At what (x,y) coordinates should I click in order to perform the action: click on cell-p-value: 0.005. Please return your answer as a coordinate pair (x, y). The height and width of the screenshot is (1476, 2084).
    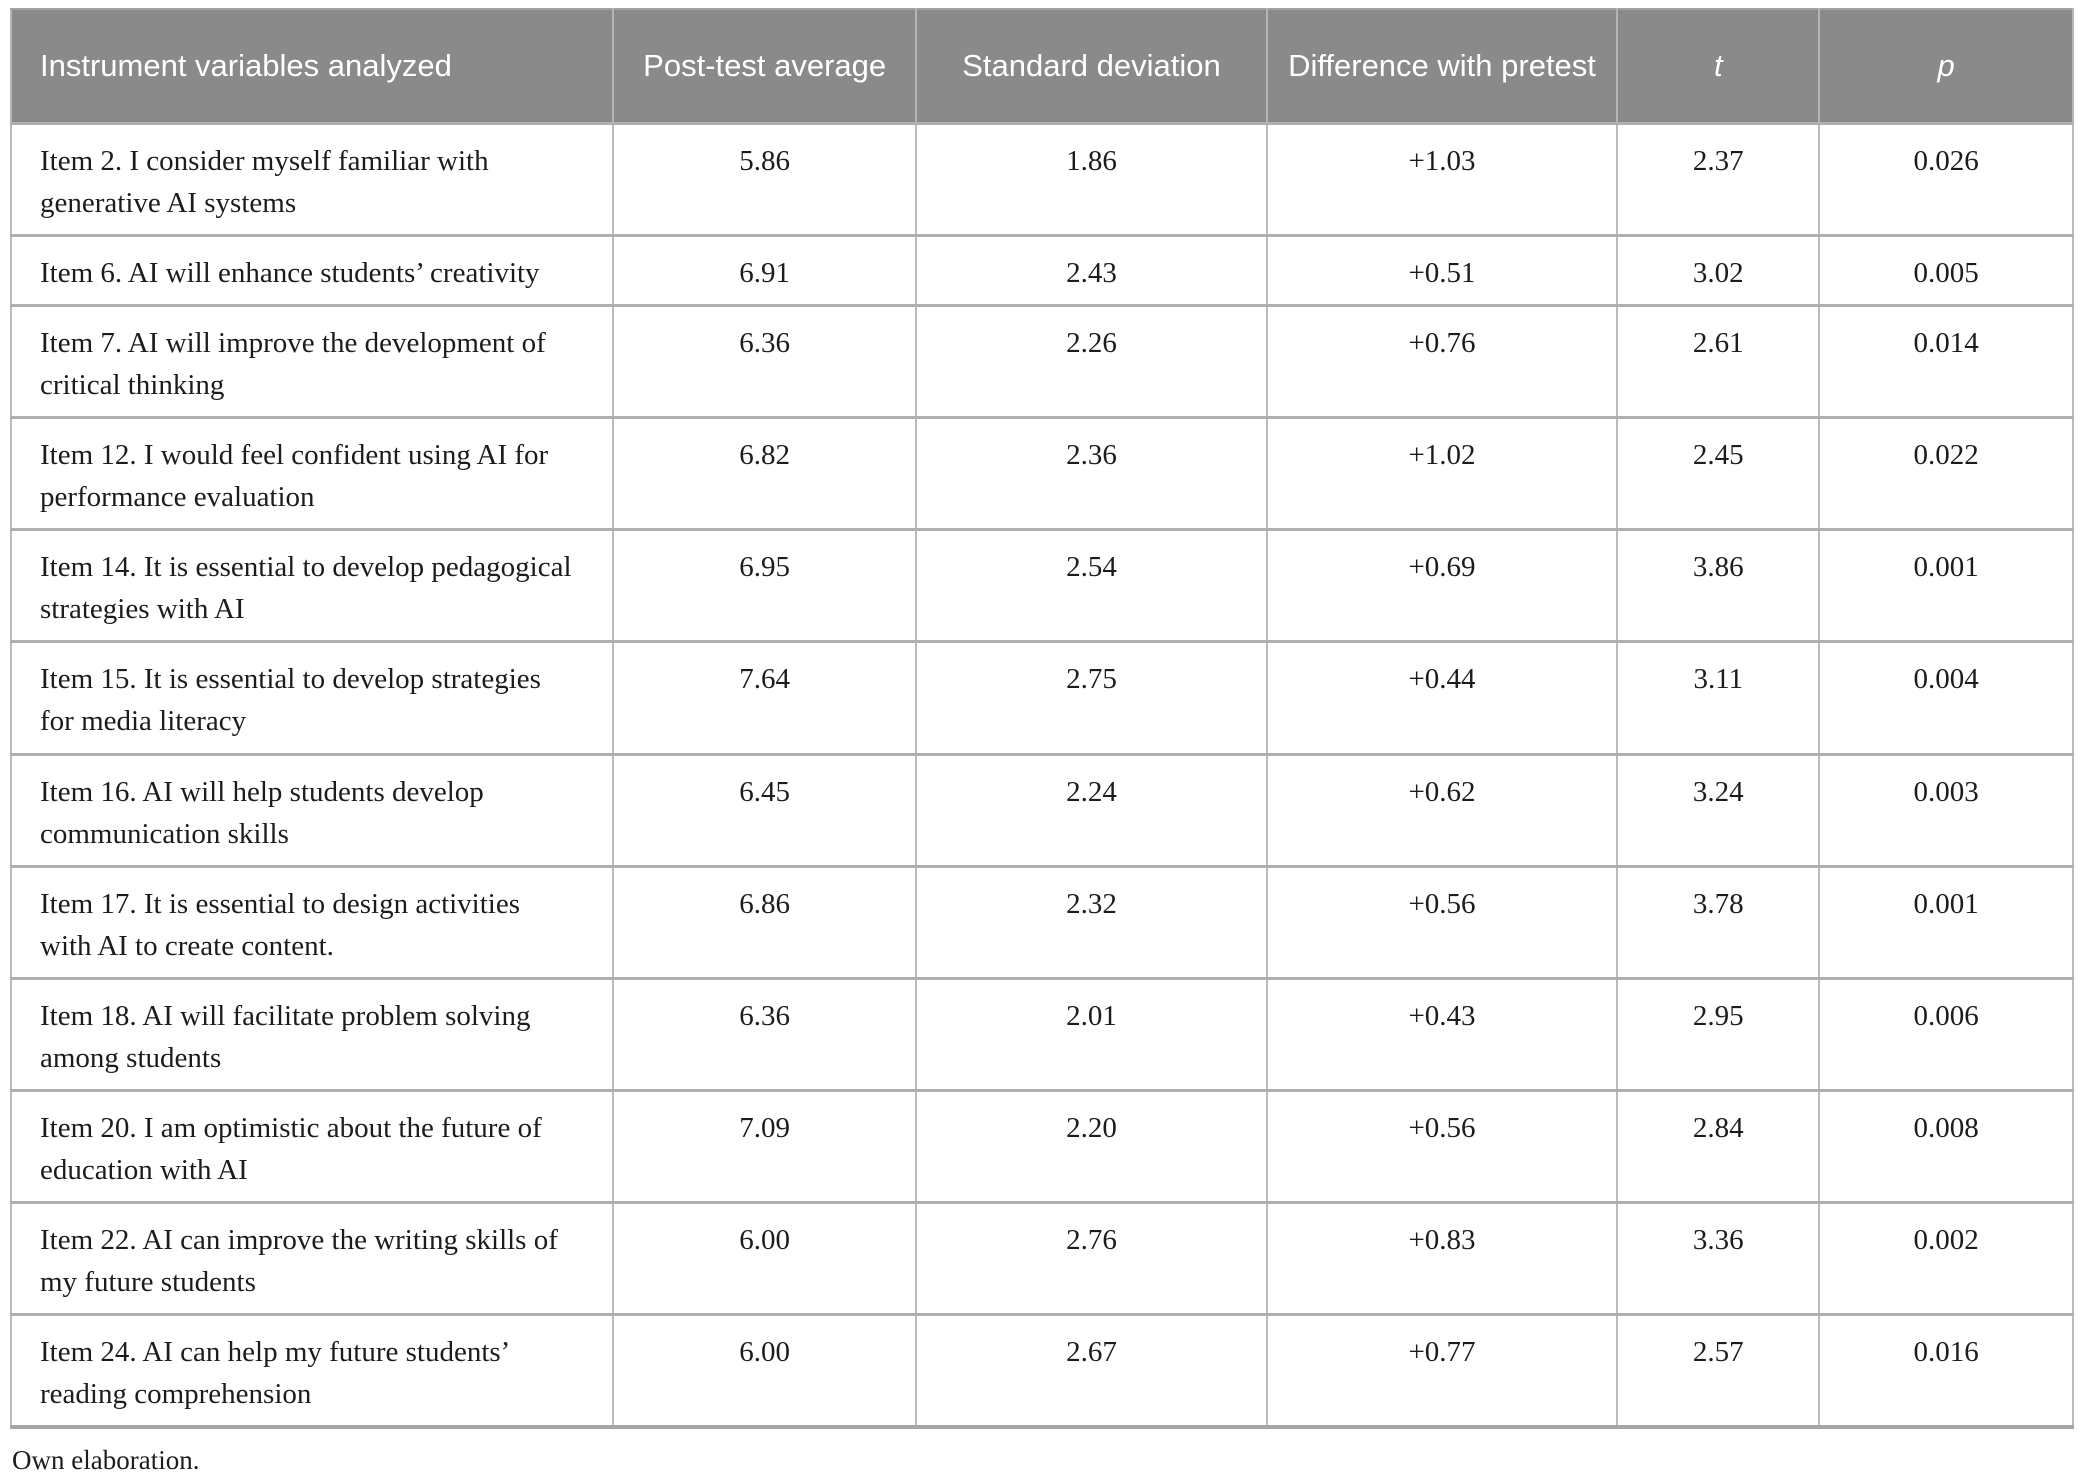
    Looking at the image, I should click on (1946, 271).